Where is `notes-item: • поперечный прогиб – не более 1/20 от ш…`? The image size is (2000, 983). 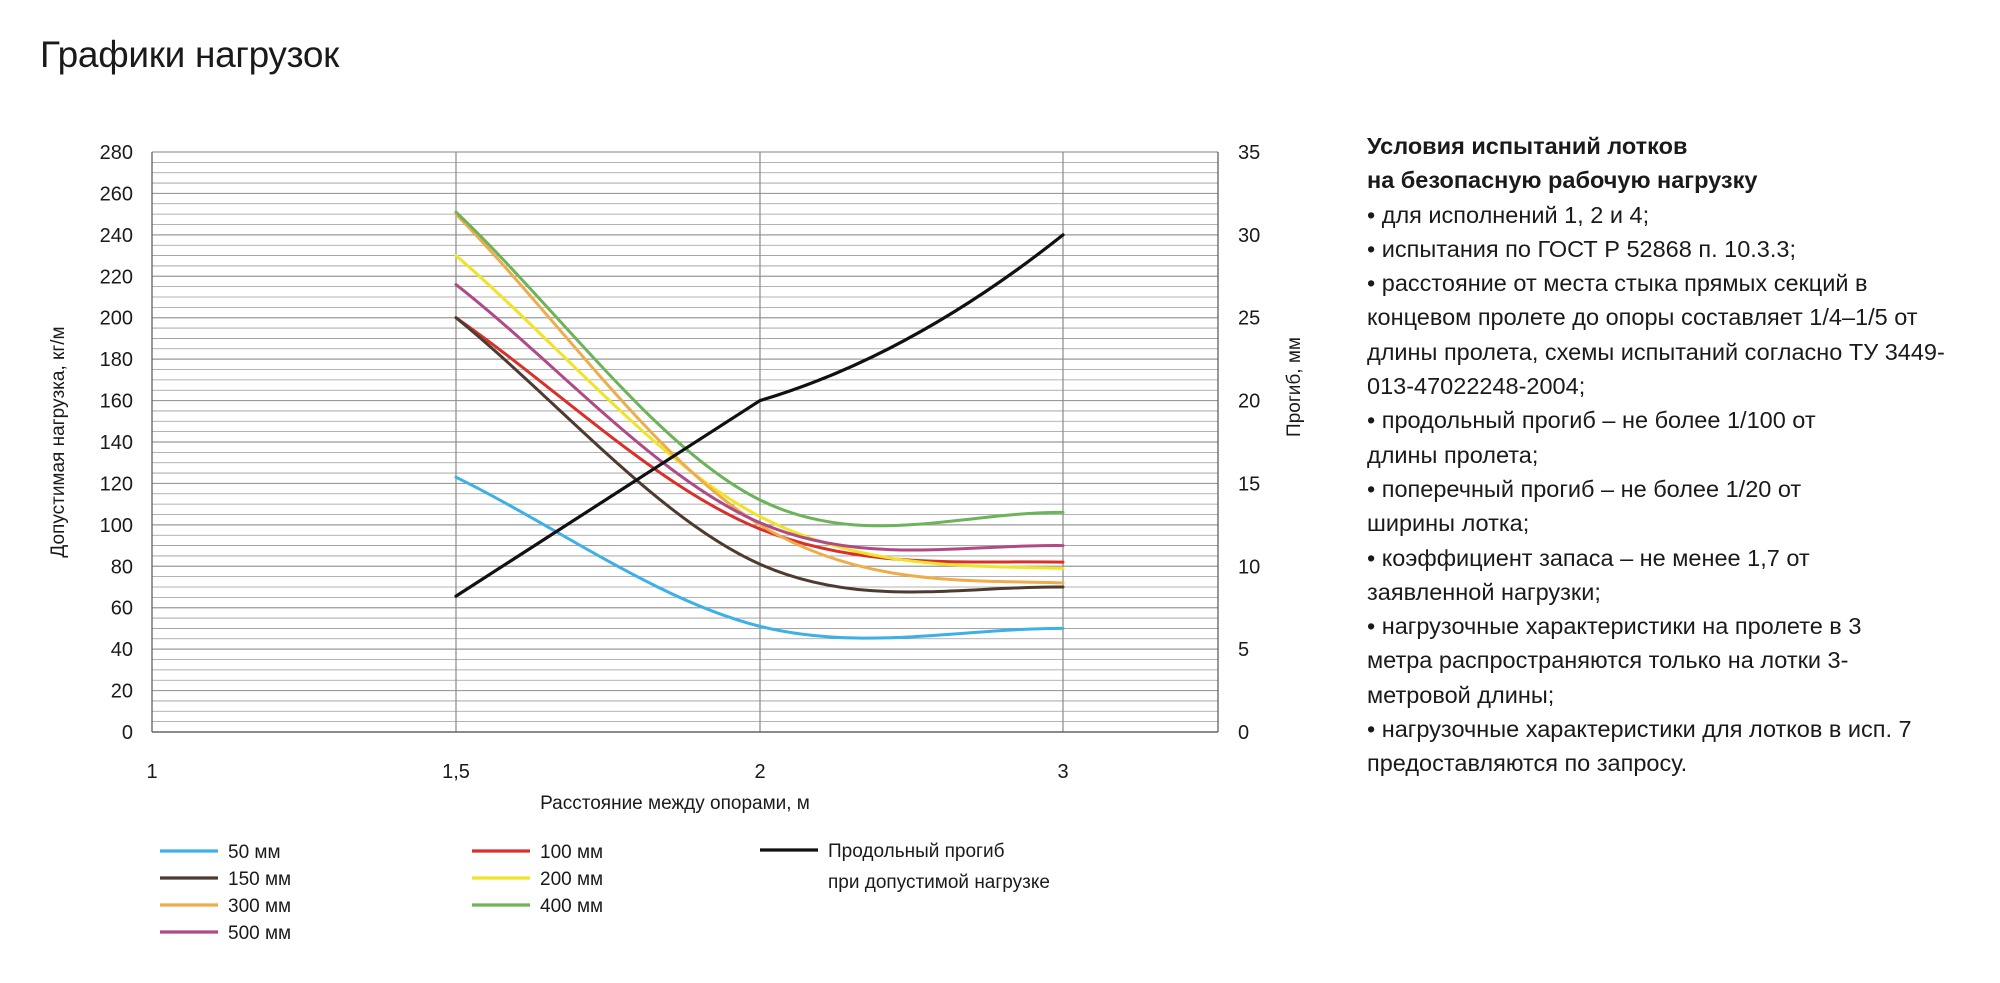 notes-item: • поперечный прогиб – не более 1/20 от ш… is located at coordinates (1584, 506).